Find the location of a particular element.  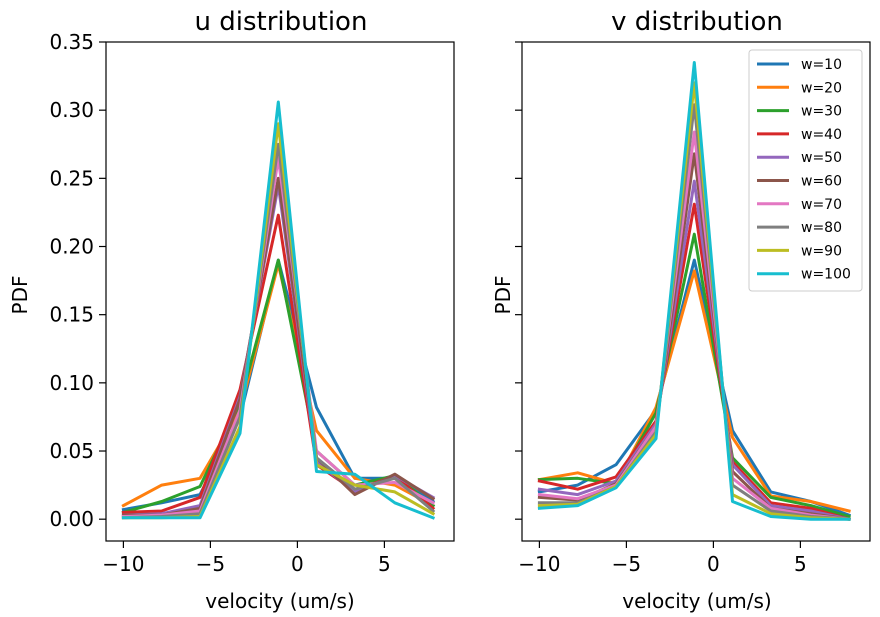

chart-title: v distribution is located at coordinates (697, 22).